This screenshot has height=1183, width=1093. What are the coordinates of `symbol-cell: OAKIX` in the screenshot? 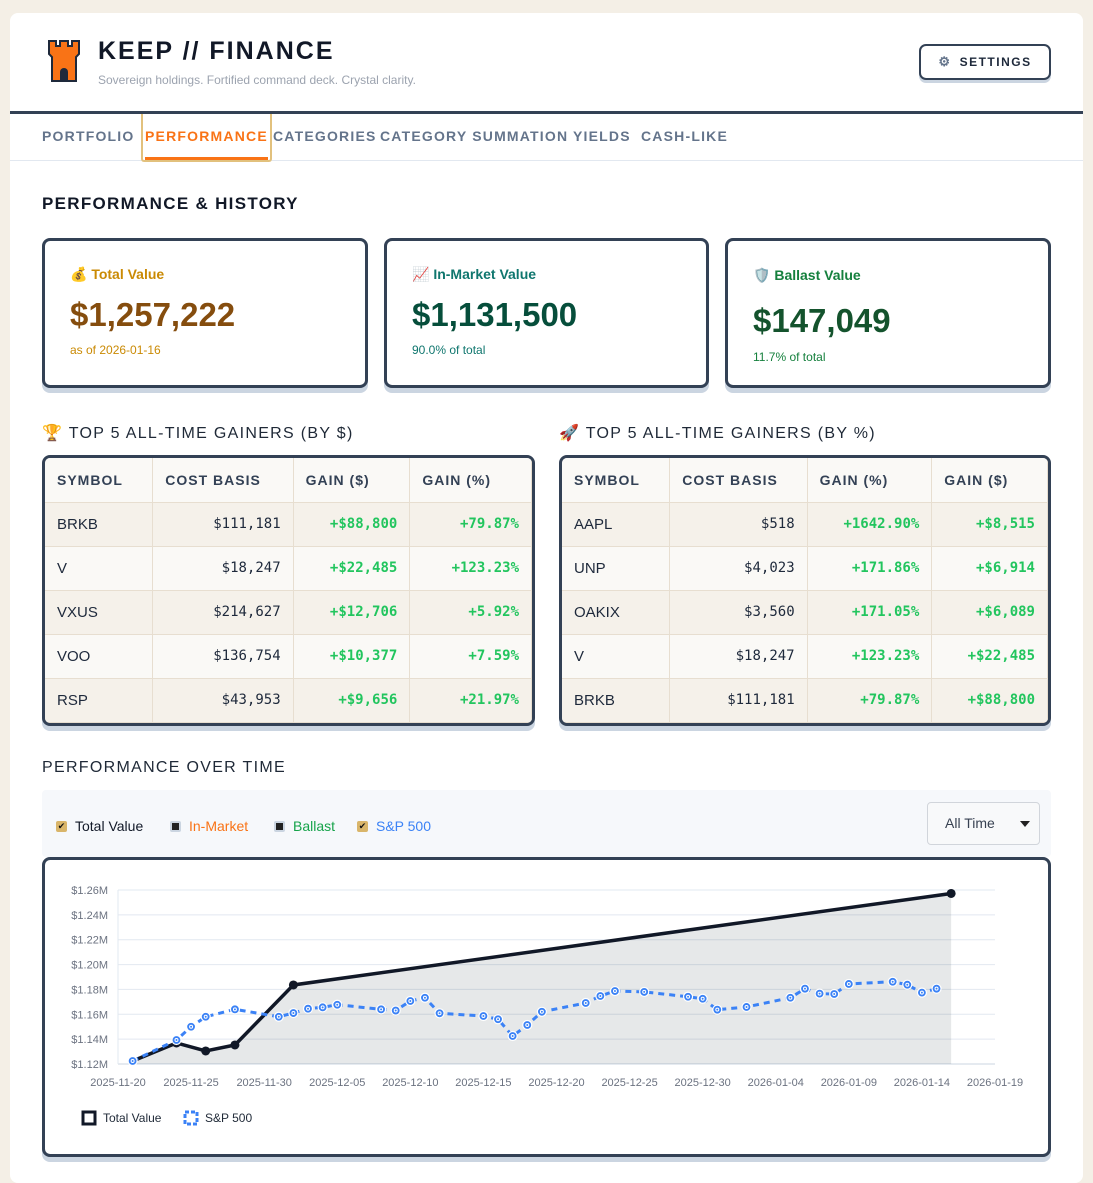 It's located at (616, 612).